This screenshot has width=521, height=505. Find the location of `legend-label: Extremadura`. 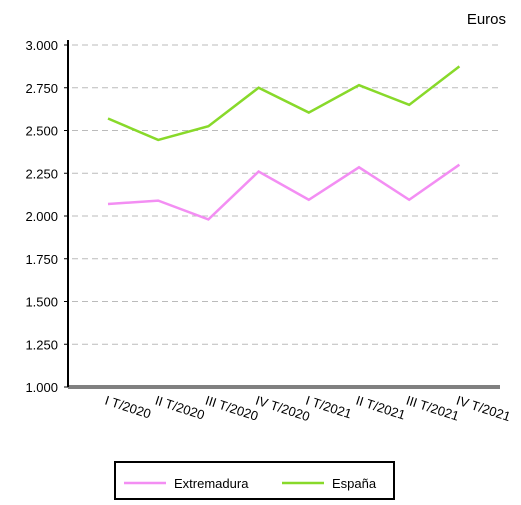

legend-label: Extremadura is located at coordinates (211, 483).